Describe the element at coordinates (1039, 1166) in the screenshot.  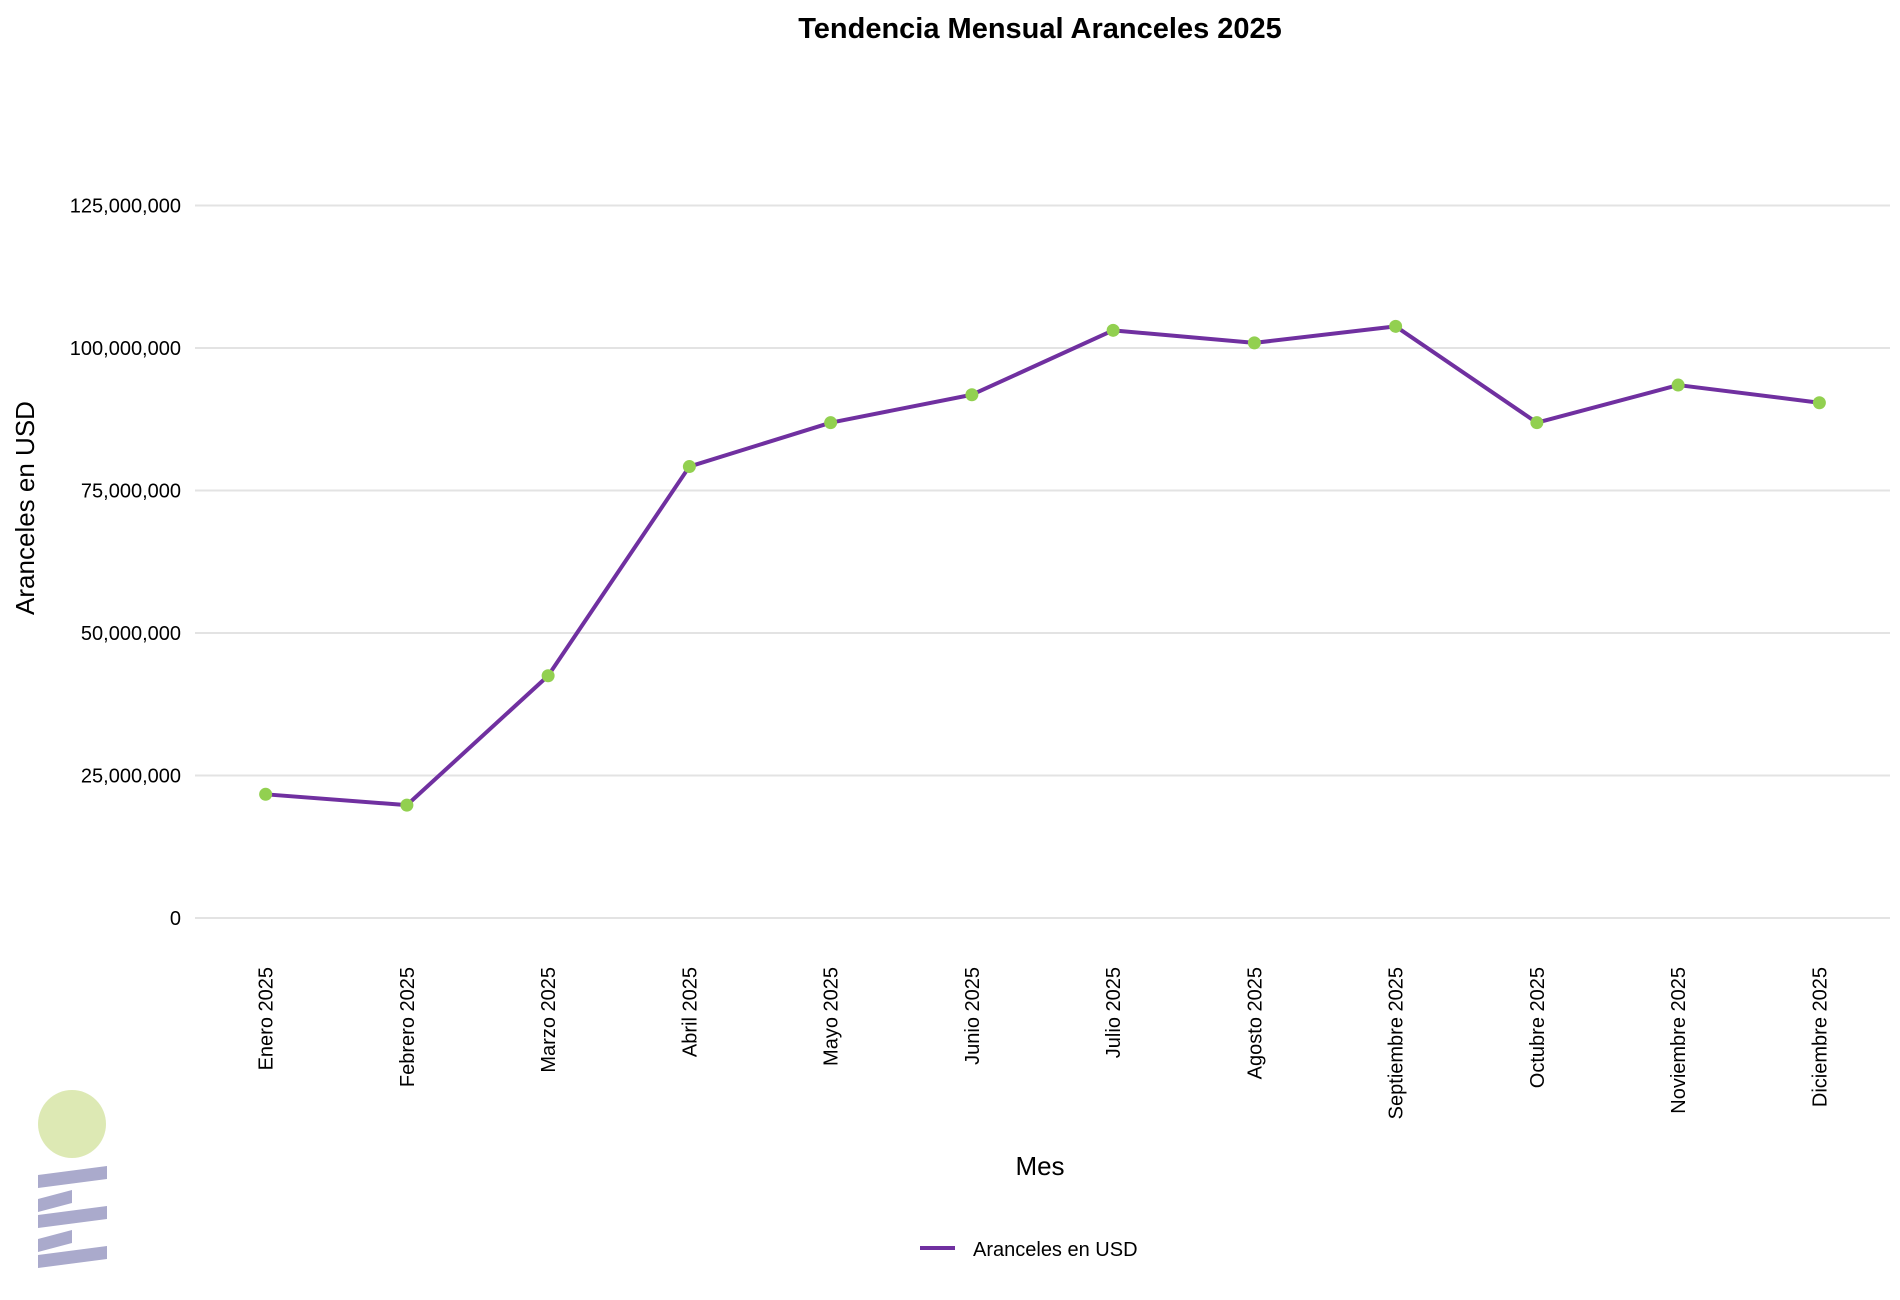
I see `x-axis-label: Mes` at that location.